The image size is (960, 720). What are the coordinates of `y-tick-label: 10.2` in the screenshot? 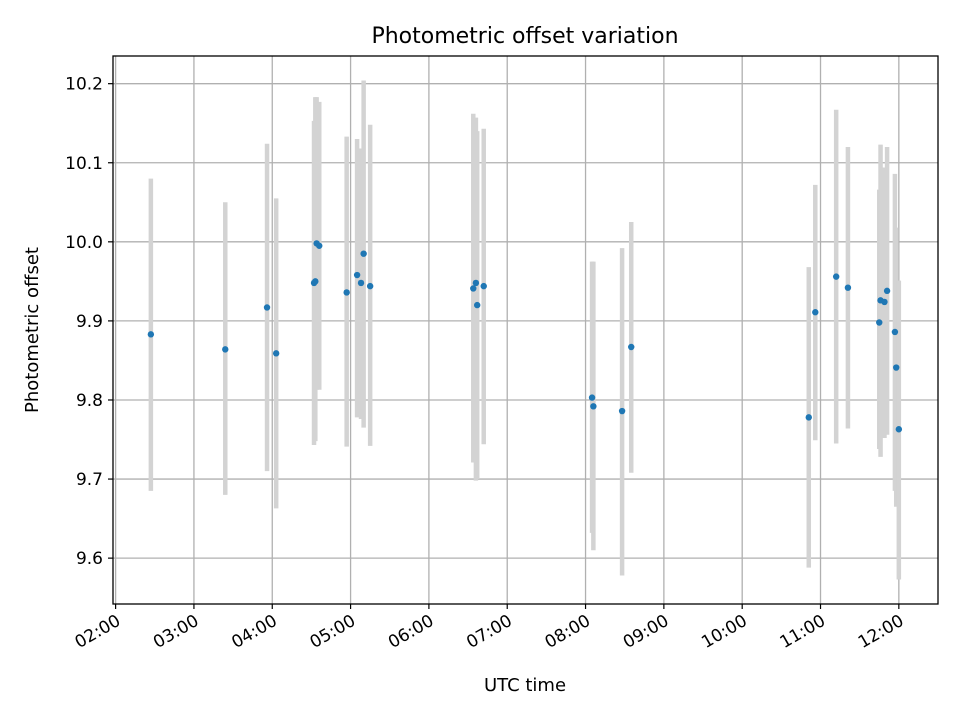 It's located at (84, 85).